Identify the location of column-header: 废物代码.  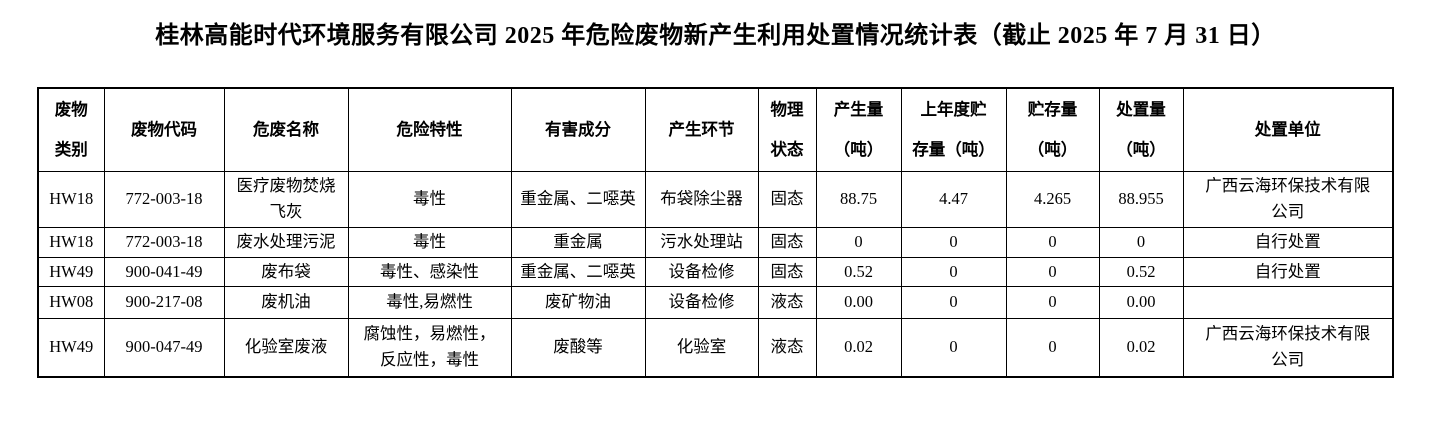
(164, 129).